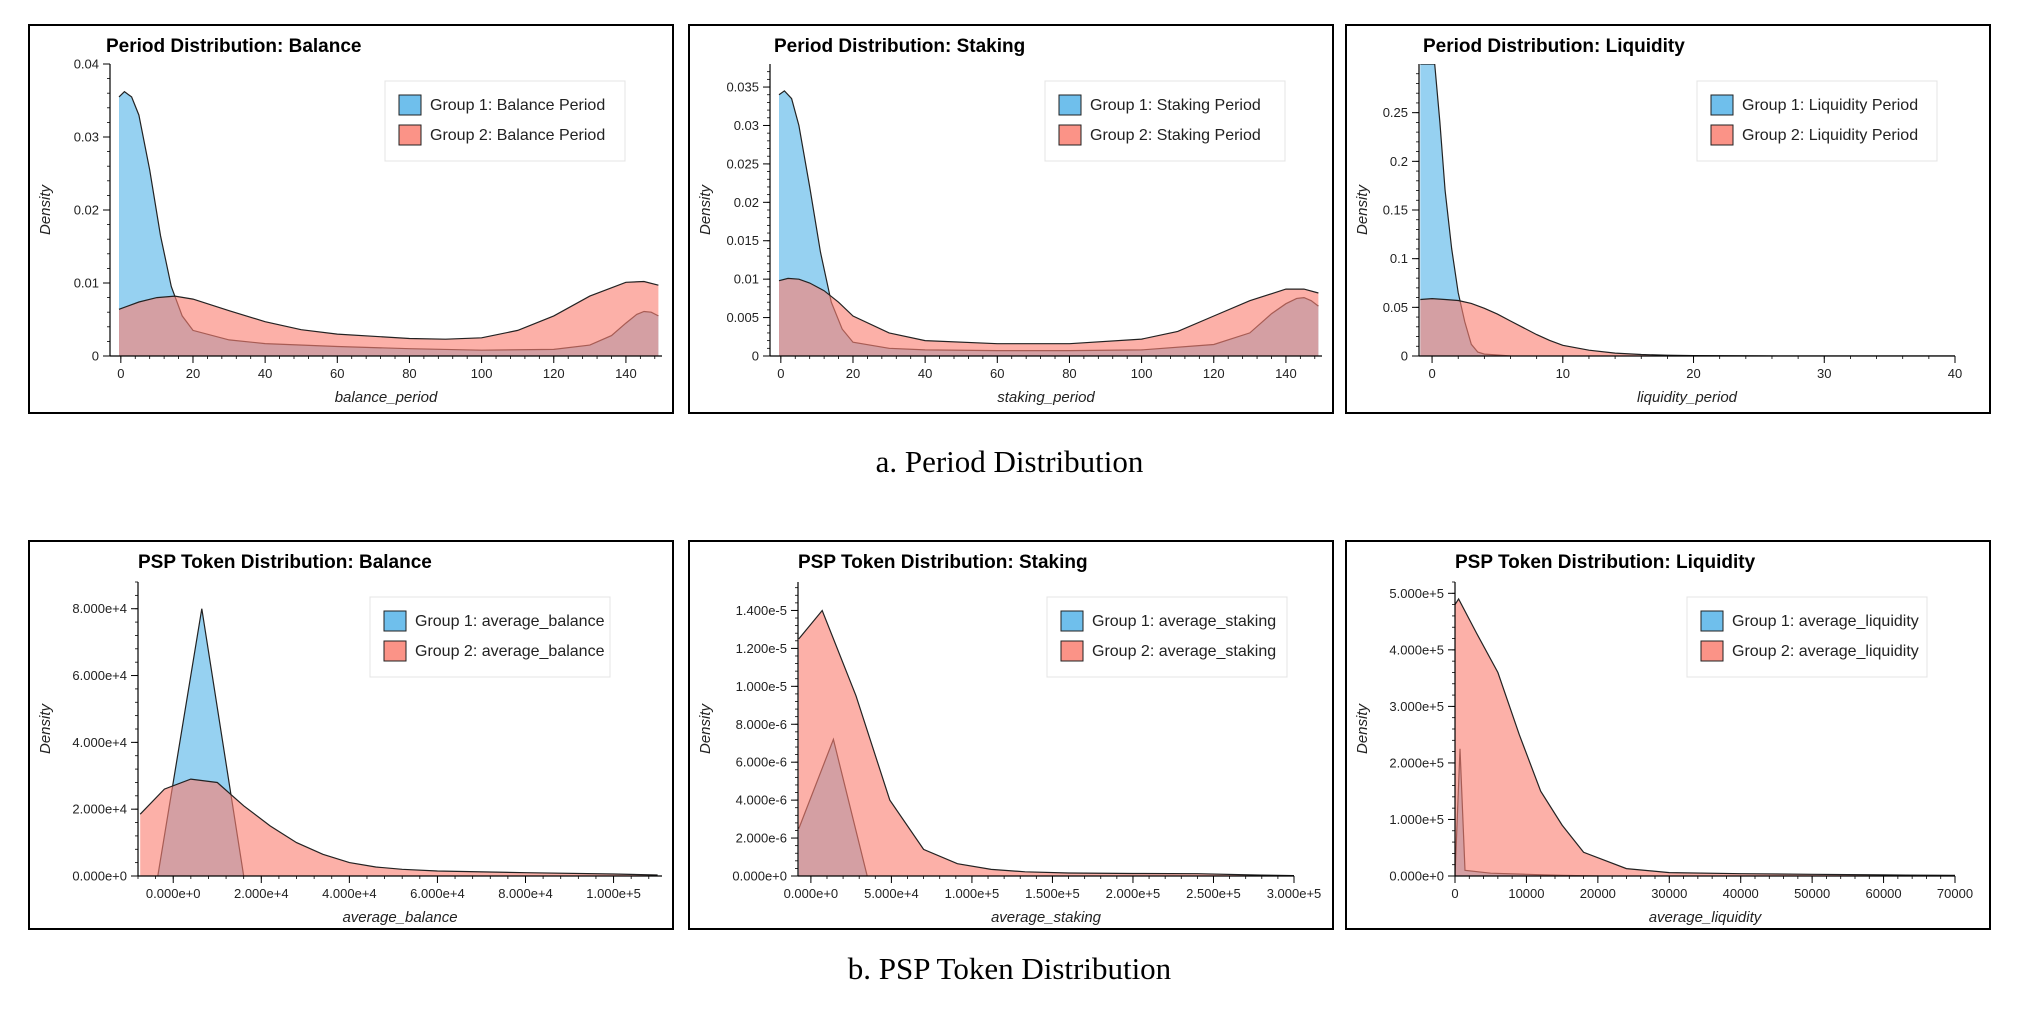  What do you see at coordinates (1669, 893) in the screenshot?
I see `x-tick-label: 30000` at bounding box center [1669, 893].